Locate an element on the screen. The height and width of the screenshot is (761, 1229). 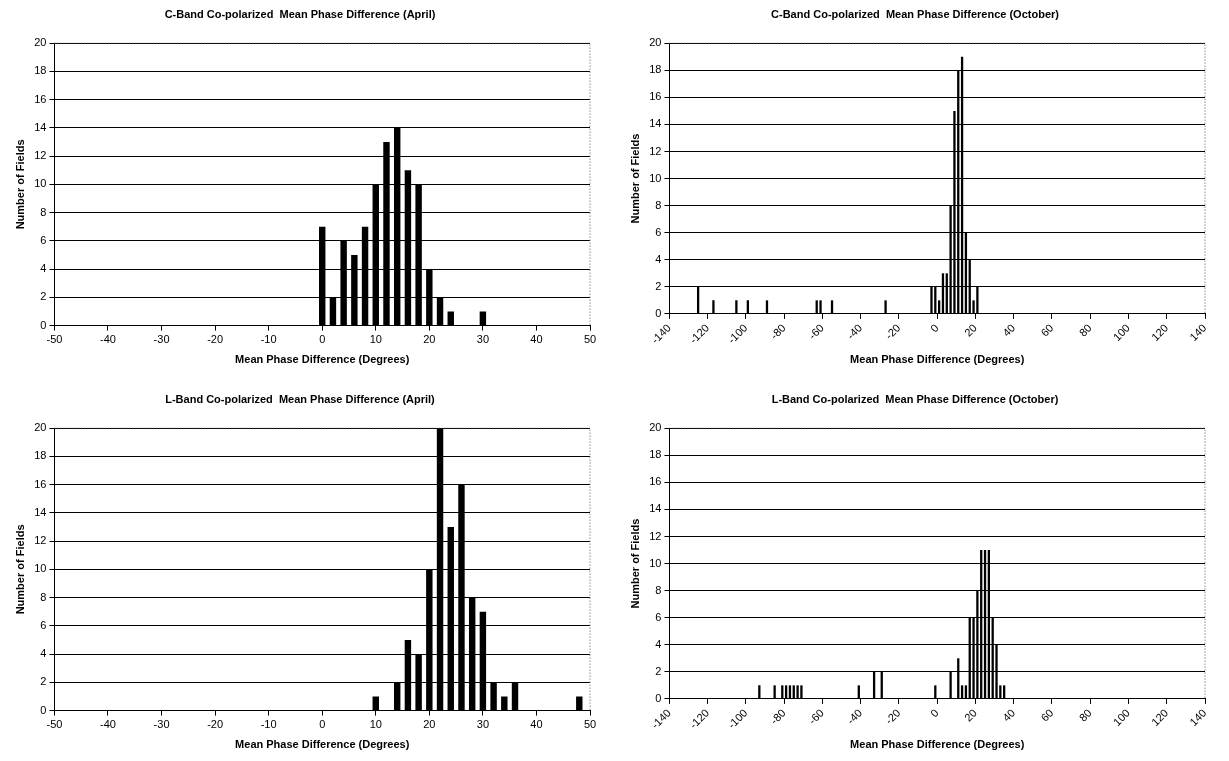
chart-title: C-Band Co-polarized Mean Phase Difference (October) is located at coordinates (915, 13).